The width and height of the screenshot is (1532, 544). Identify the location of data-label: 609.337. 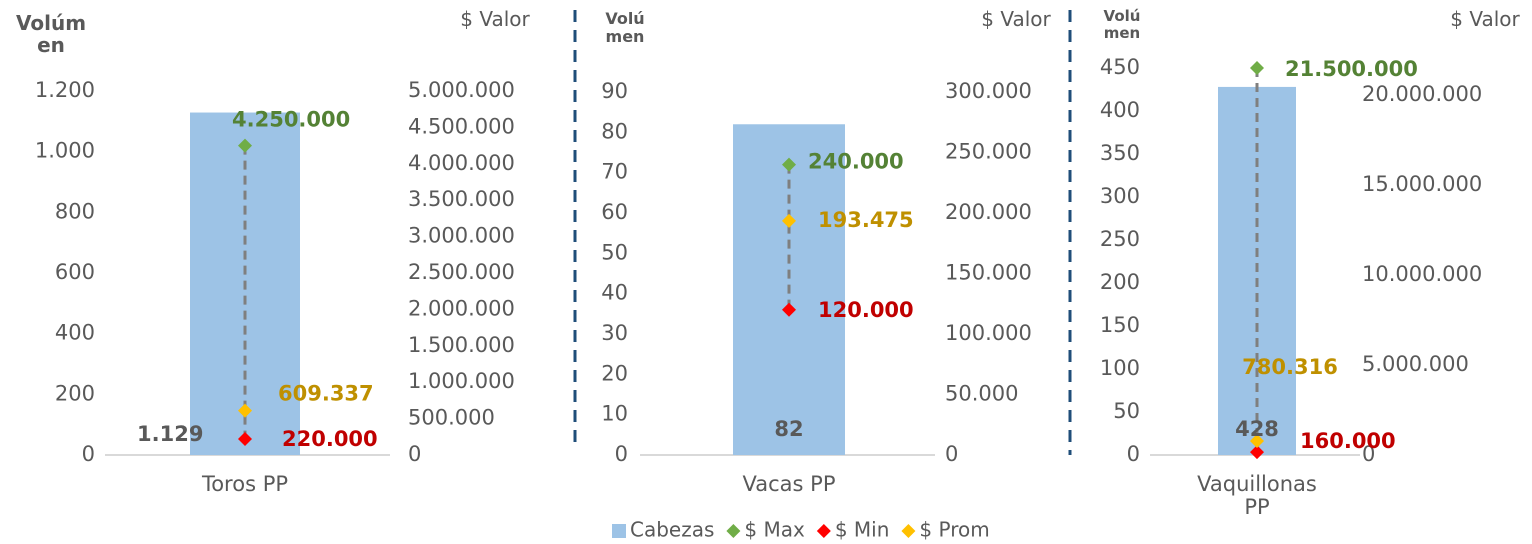
(326, 394).